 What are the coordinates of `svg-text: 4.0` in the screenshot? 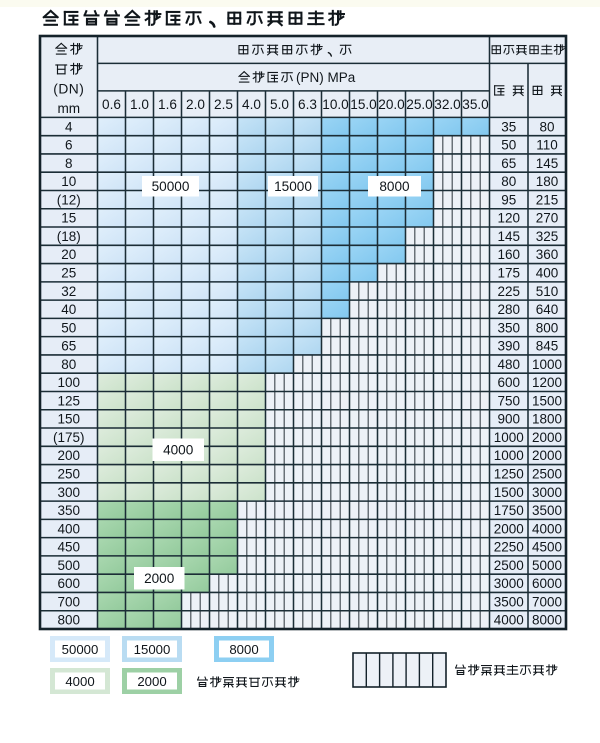 It's located at (251, 104).